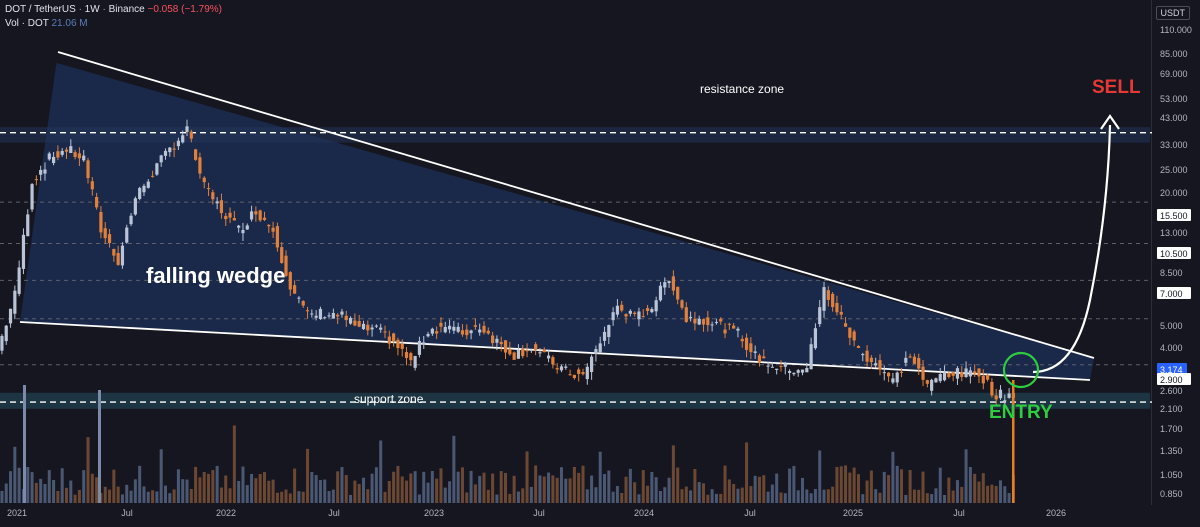 The image size is (1200, 527). I want to click on interval-label: 1W, so click(92, 9).